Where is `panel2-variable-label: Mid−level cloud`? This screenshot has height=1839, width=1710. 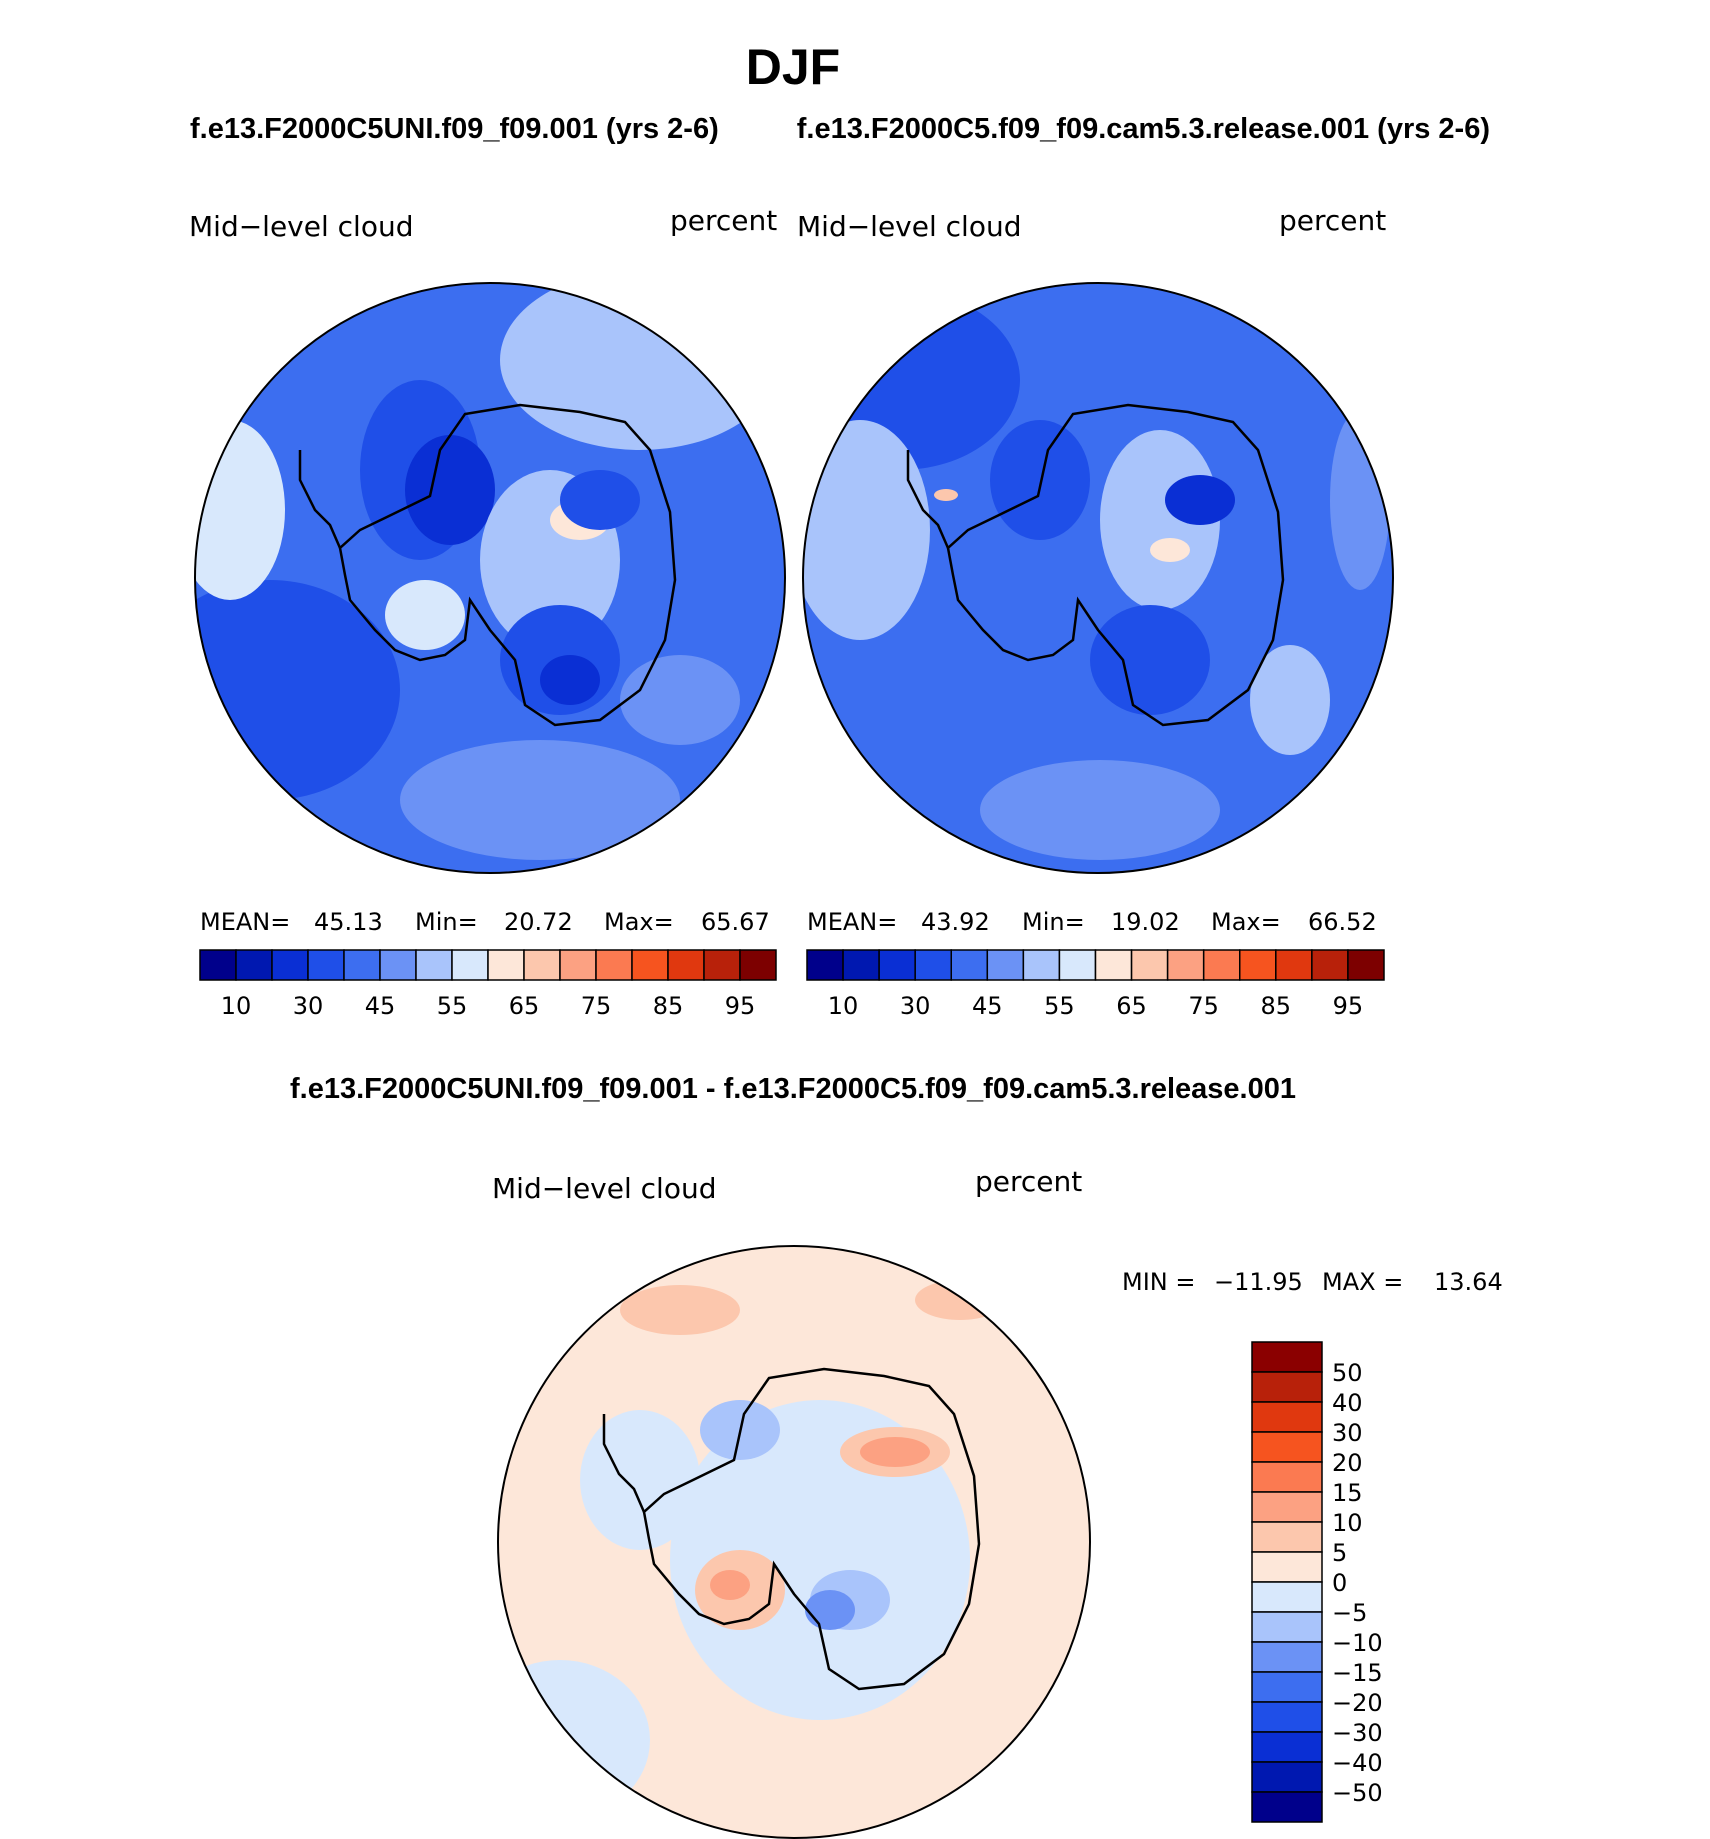
panel2-variable-label: Mid−level cloud is located at coordinates (909, 226).